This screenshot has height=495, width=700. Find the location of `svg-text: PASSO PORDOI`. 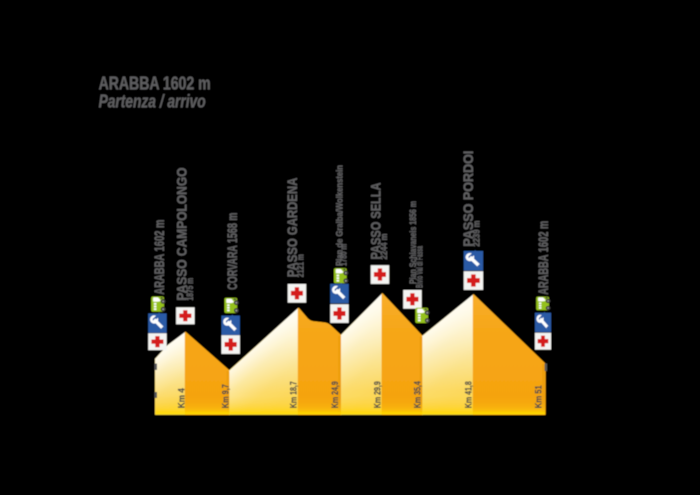

svg-text: PASSO PORDOI is located at coordinates (468, 199).